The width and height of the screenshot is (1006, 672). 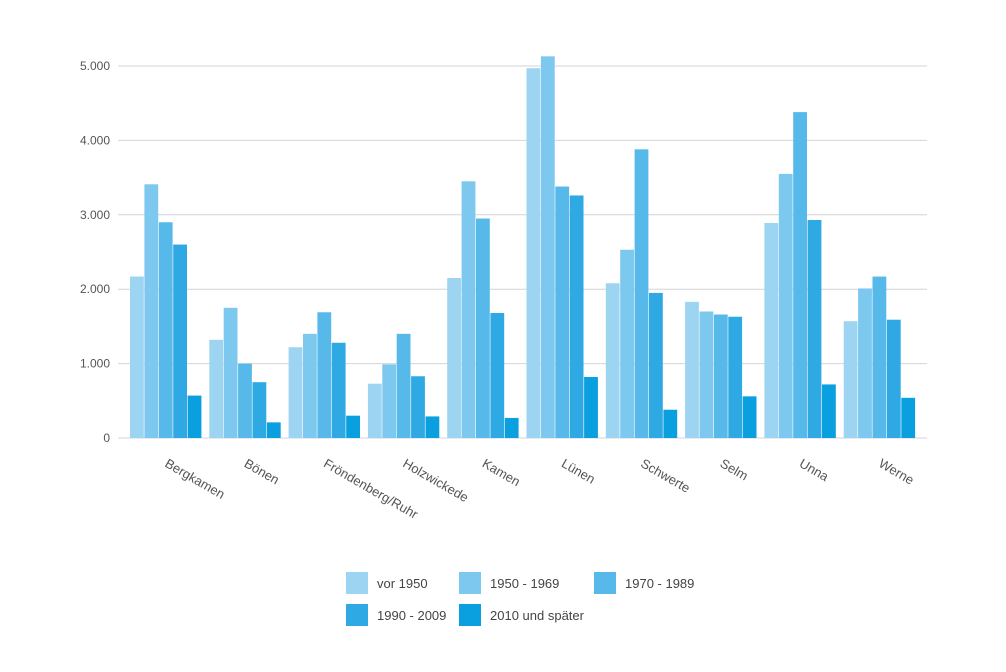 What do you see at coordinates (95, 66) in the screenshot?
I see `y-tick-label: 5.000` at bounding box center [95, 66].